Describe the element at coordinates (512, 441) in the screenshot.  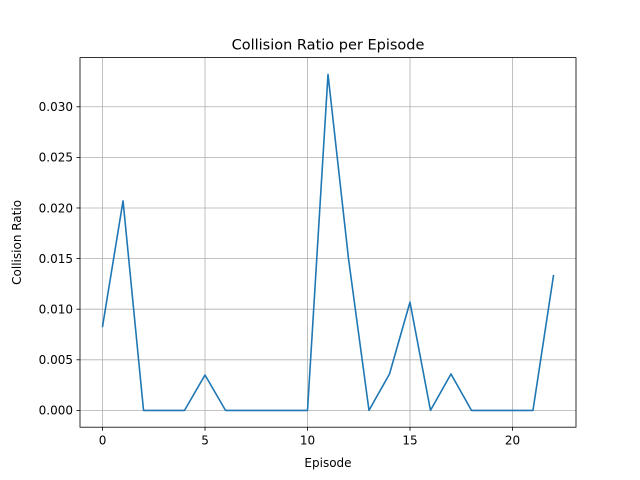
I see `x-tick-label: 20` at that location.